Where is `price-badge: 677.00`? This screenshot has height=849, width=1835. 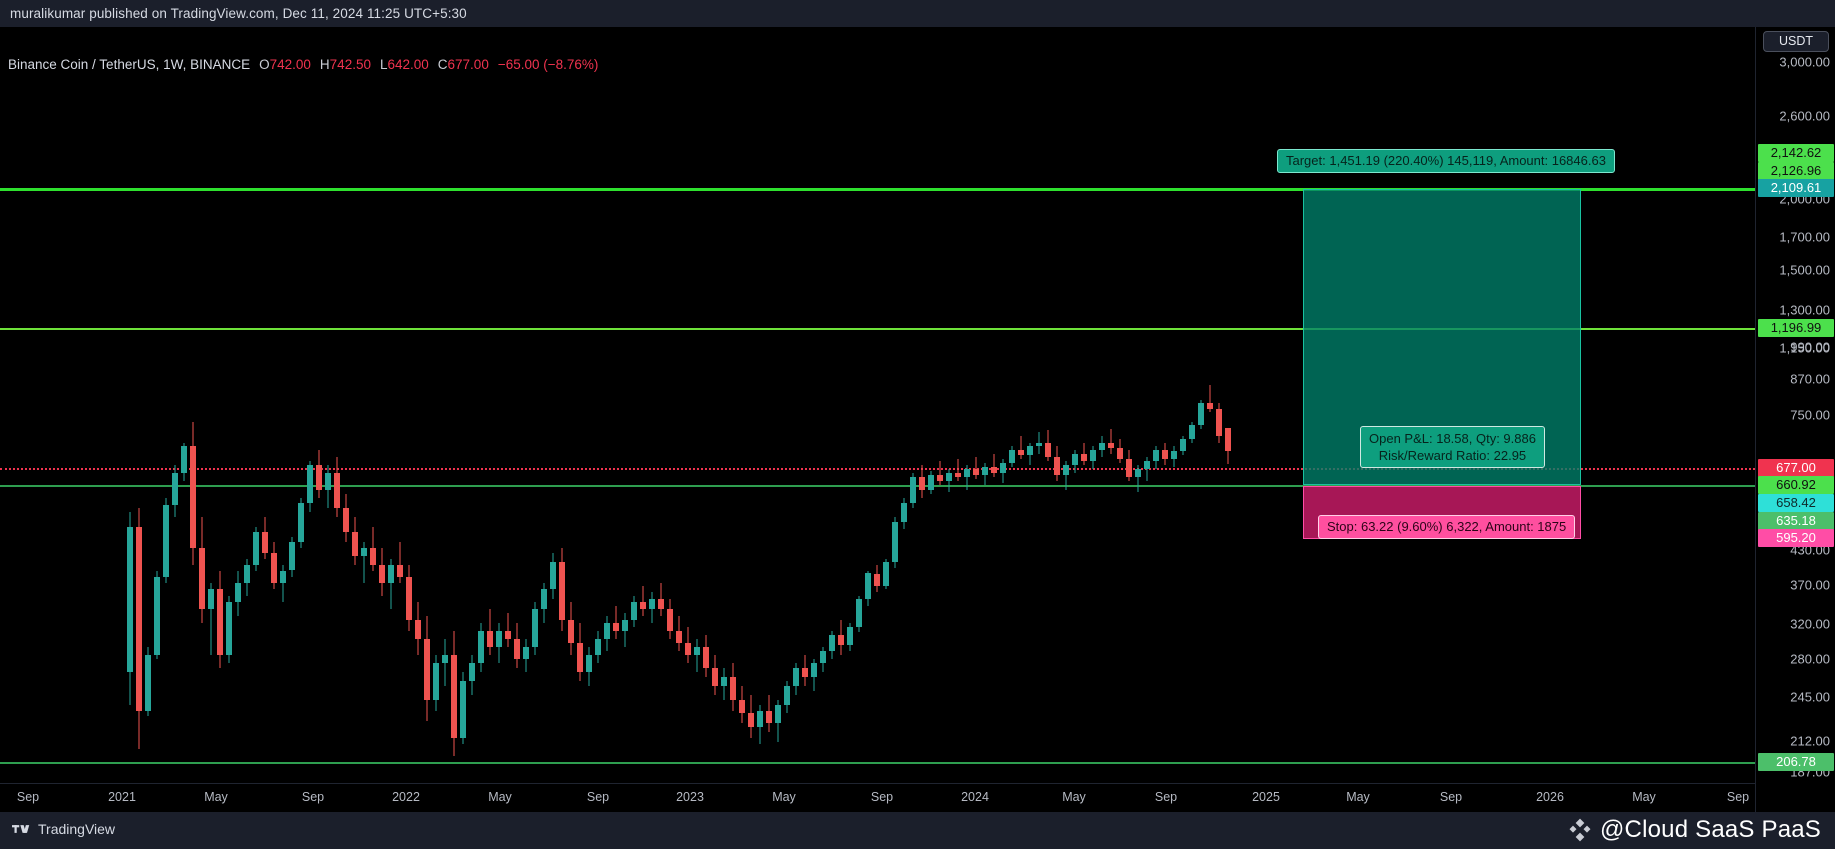 price-badge: 677.00 is located at coordinates (1796, 468).